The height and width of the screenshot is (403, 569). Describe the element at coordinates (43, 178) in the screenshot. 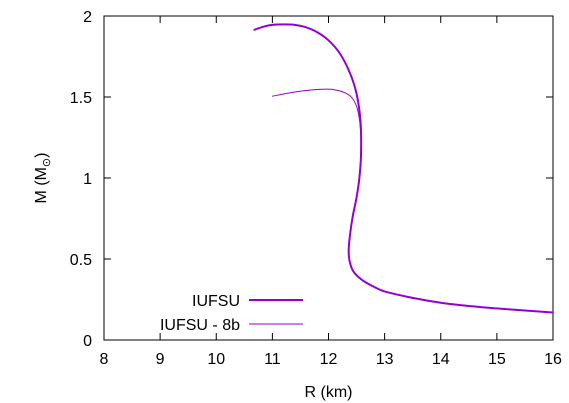

I see `y-axis-label: M (M⊙)` at that location.